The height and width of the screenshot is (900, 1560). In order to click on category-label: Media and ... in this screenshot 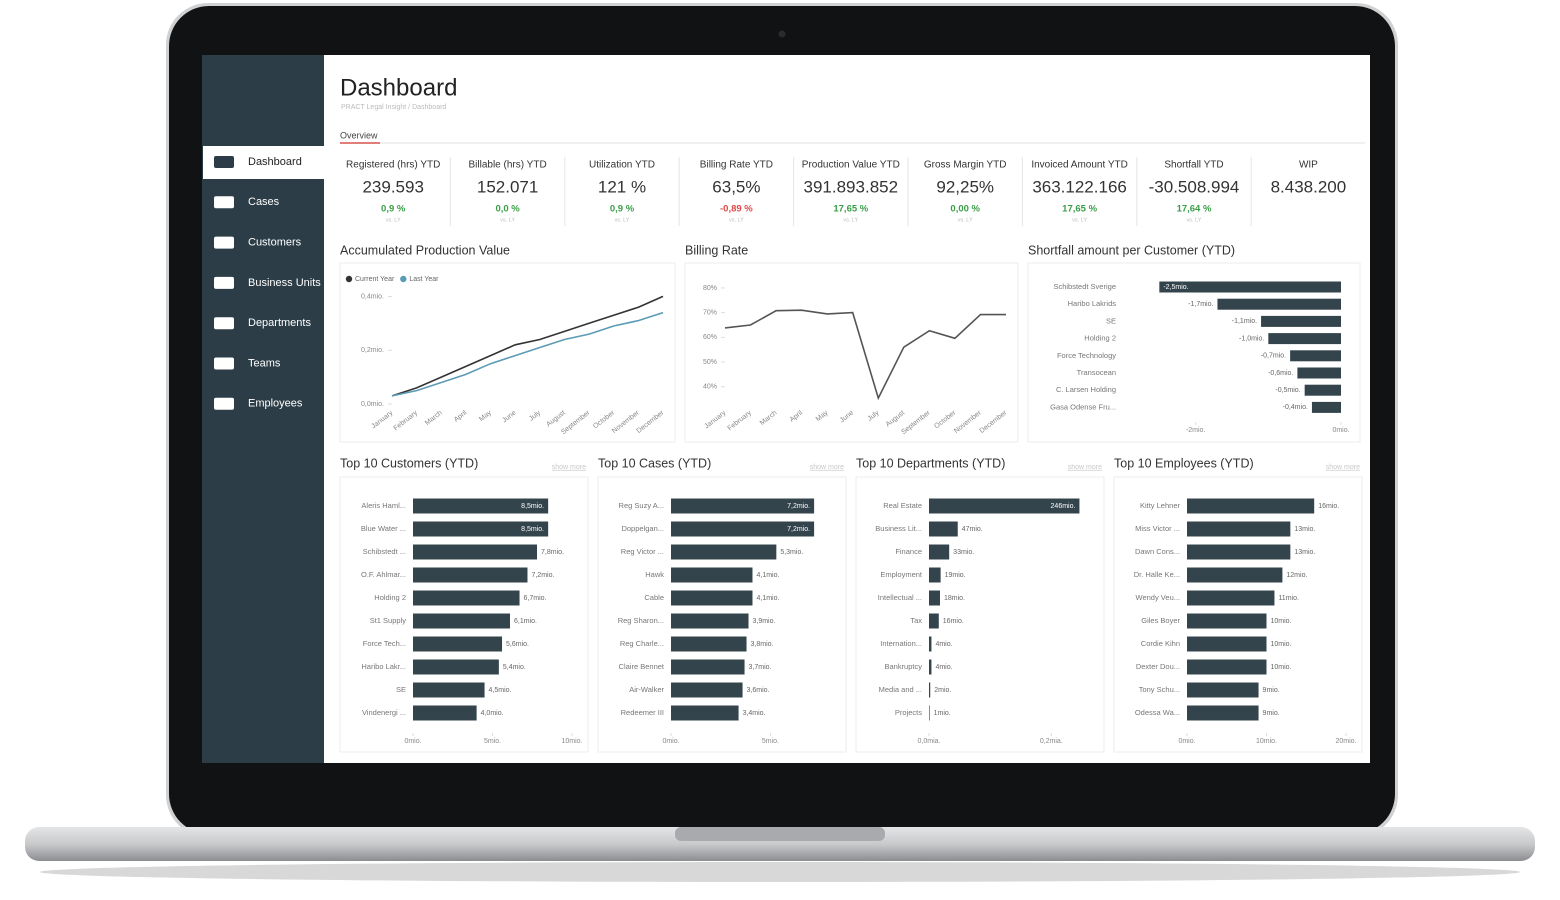, I will do `click(900, 689)`.